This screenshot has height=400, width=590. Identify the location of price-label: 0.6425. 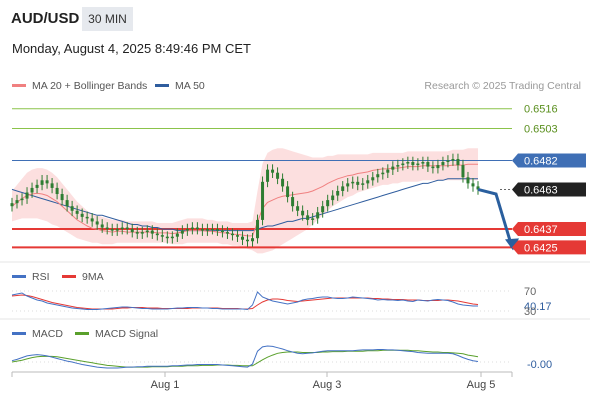
(541, 248).